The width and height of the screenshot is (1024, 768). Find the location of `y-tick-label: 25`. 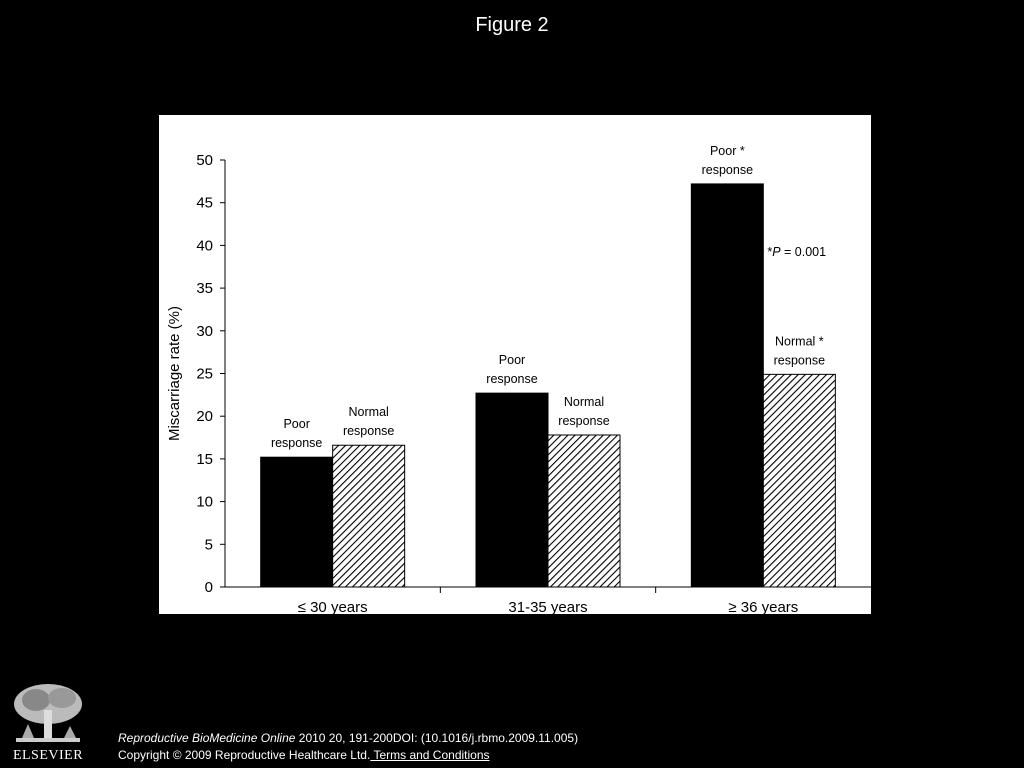

y-tick-label: 25 is located at coordinates (204, 374).